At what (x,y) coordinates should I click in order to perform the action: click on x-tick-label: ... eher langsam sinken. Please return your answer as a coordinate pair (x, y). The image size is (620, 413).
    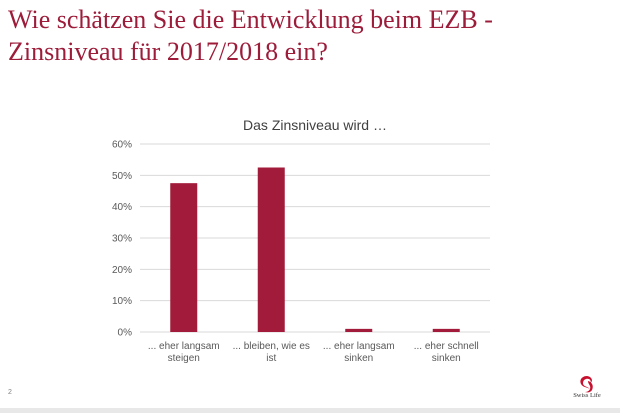
    Looking at the image, I should click on (359, 352).